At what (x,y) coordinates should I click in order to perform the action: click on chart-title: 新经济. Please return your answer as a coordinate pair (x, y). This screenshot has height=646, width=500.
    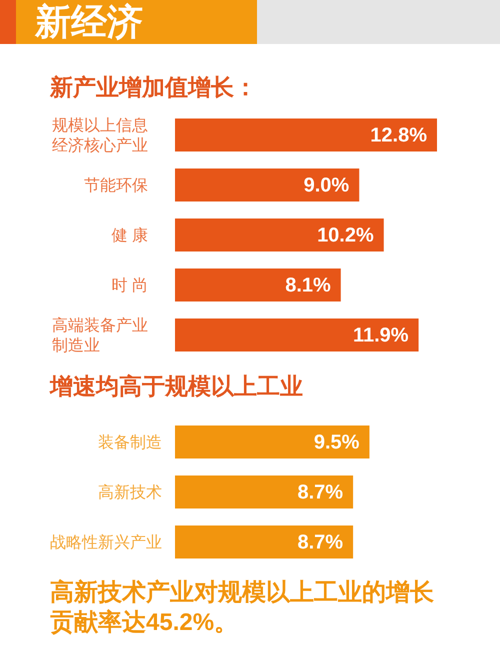
    Looking at the image, I should click on (89, 22).